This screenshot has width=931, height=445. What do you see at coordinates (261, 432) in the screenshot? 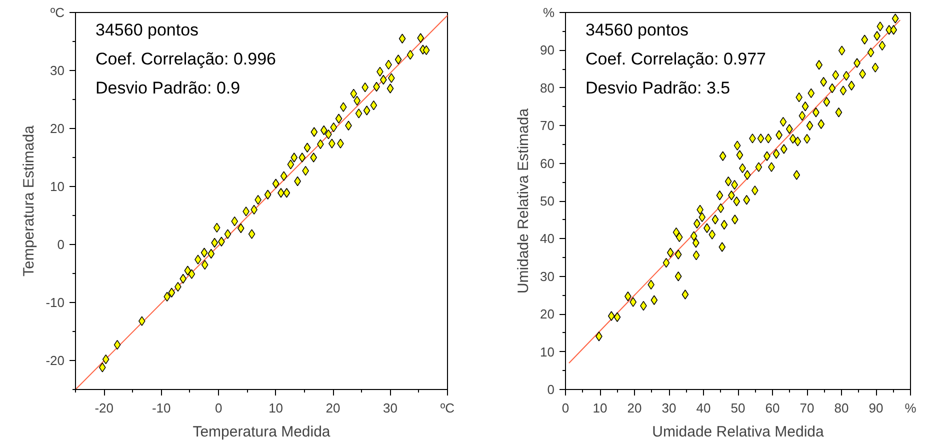
I see `x-axis-title: Temperatura Medida` at bounding box center [261, 432].